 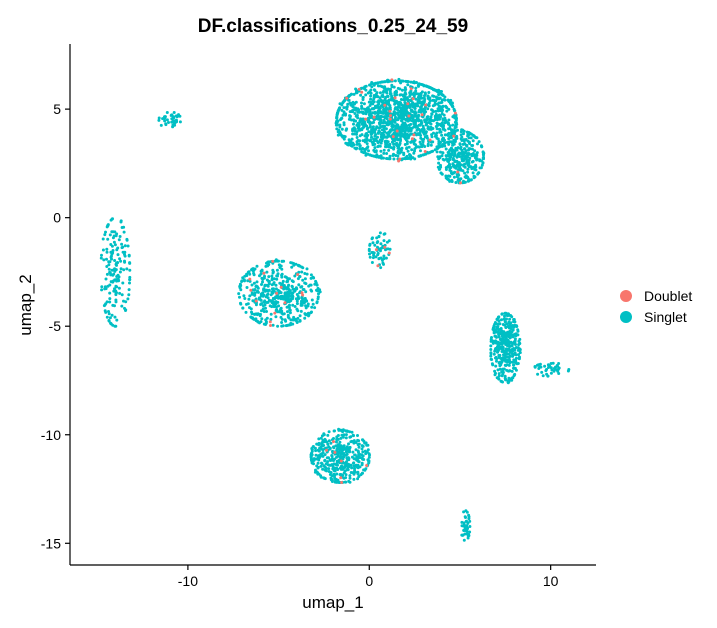 What do you see at coordinates (368, 577) in the screenshot?
I see `x-ticks: -10 0 10` at bounding box center [368, 577].